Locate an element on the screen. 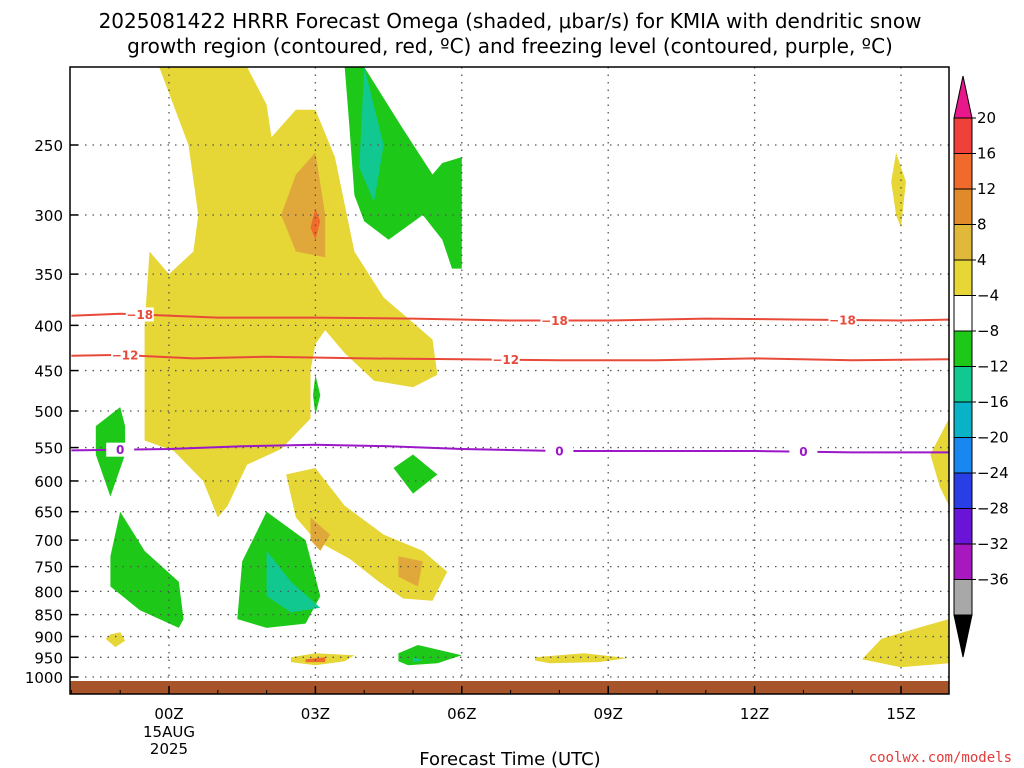 The height and width of the screenshot is (768, 1024). ground-band is located at coordinates (509, 687).